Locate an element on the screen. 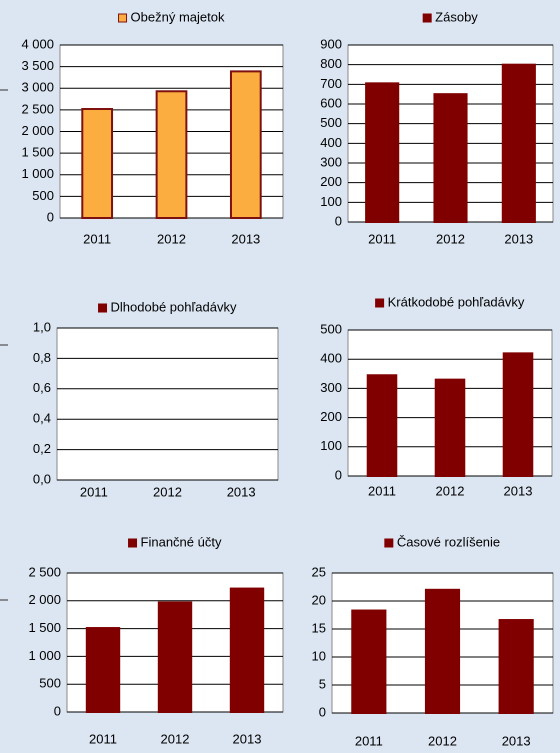 This screenshot has height=753, width=560. y-tick-label: 0,4 is located at coordinates (42, 418).